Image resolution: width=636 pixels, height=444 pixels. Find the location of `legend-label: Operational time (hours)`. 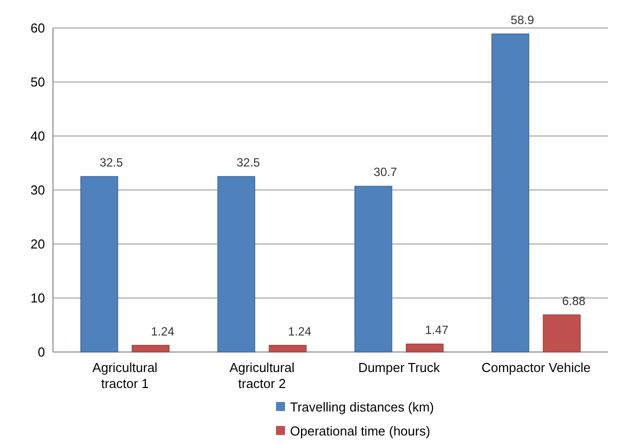

legend-label: Operational time (hours) is located at coordinates (360, 431).